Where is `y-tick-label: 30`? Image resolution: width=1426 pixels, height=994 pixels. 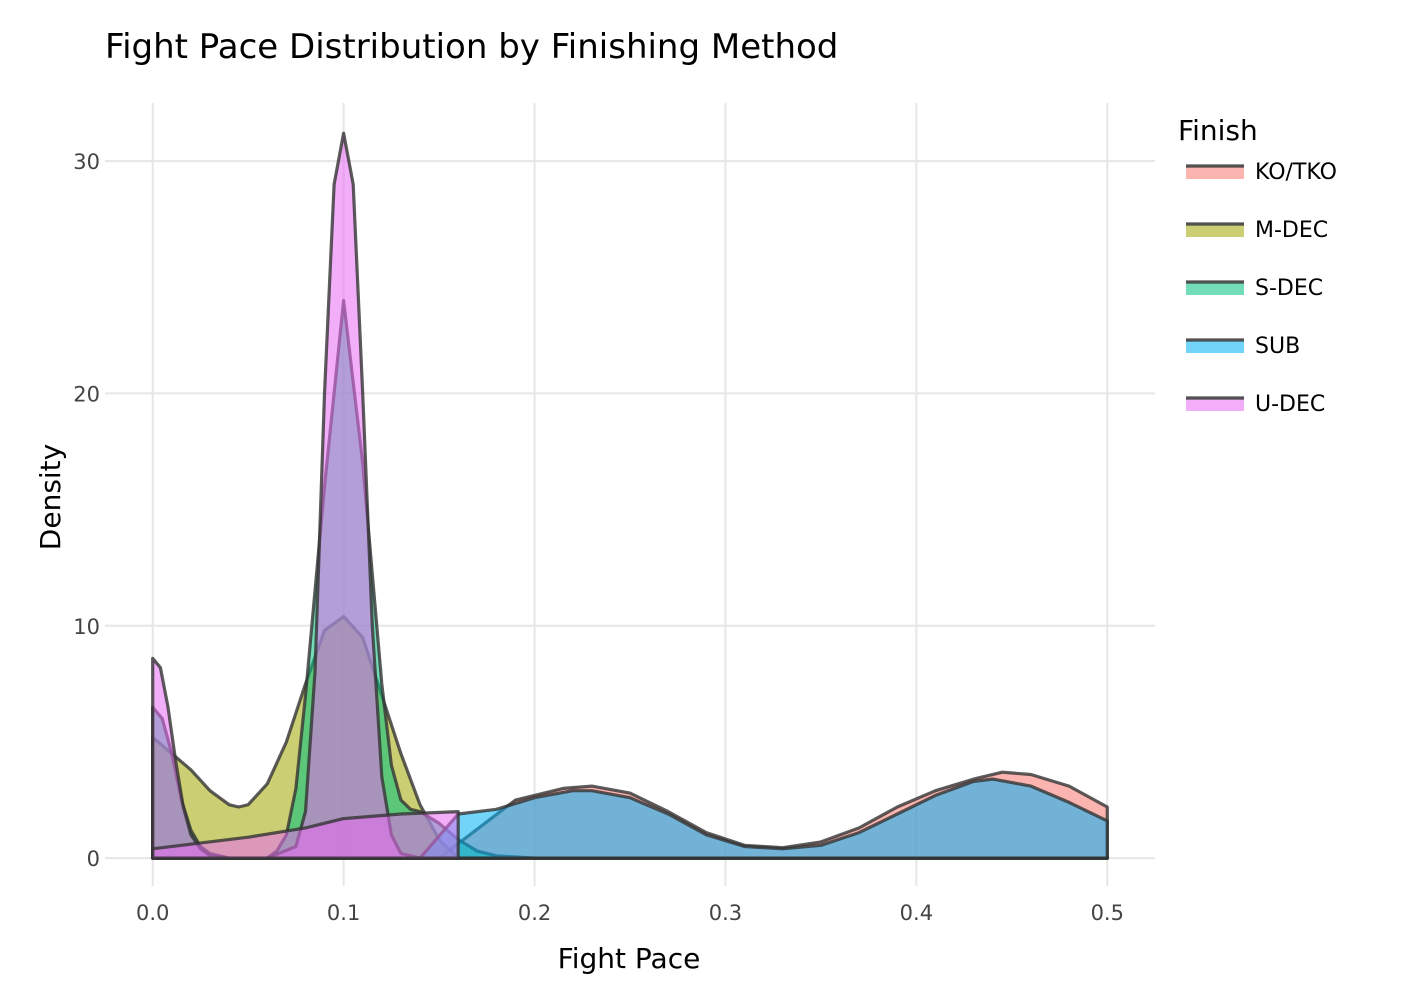 y-tick-label: 30 is located at coordinates (86, 162).